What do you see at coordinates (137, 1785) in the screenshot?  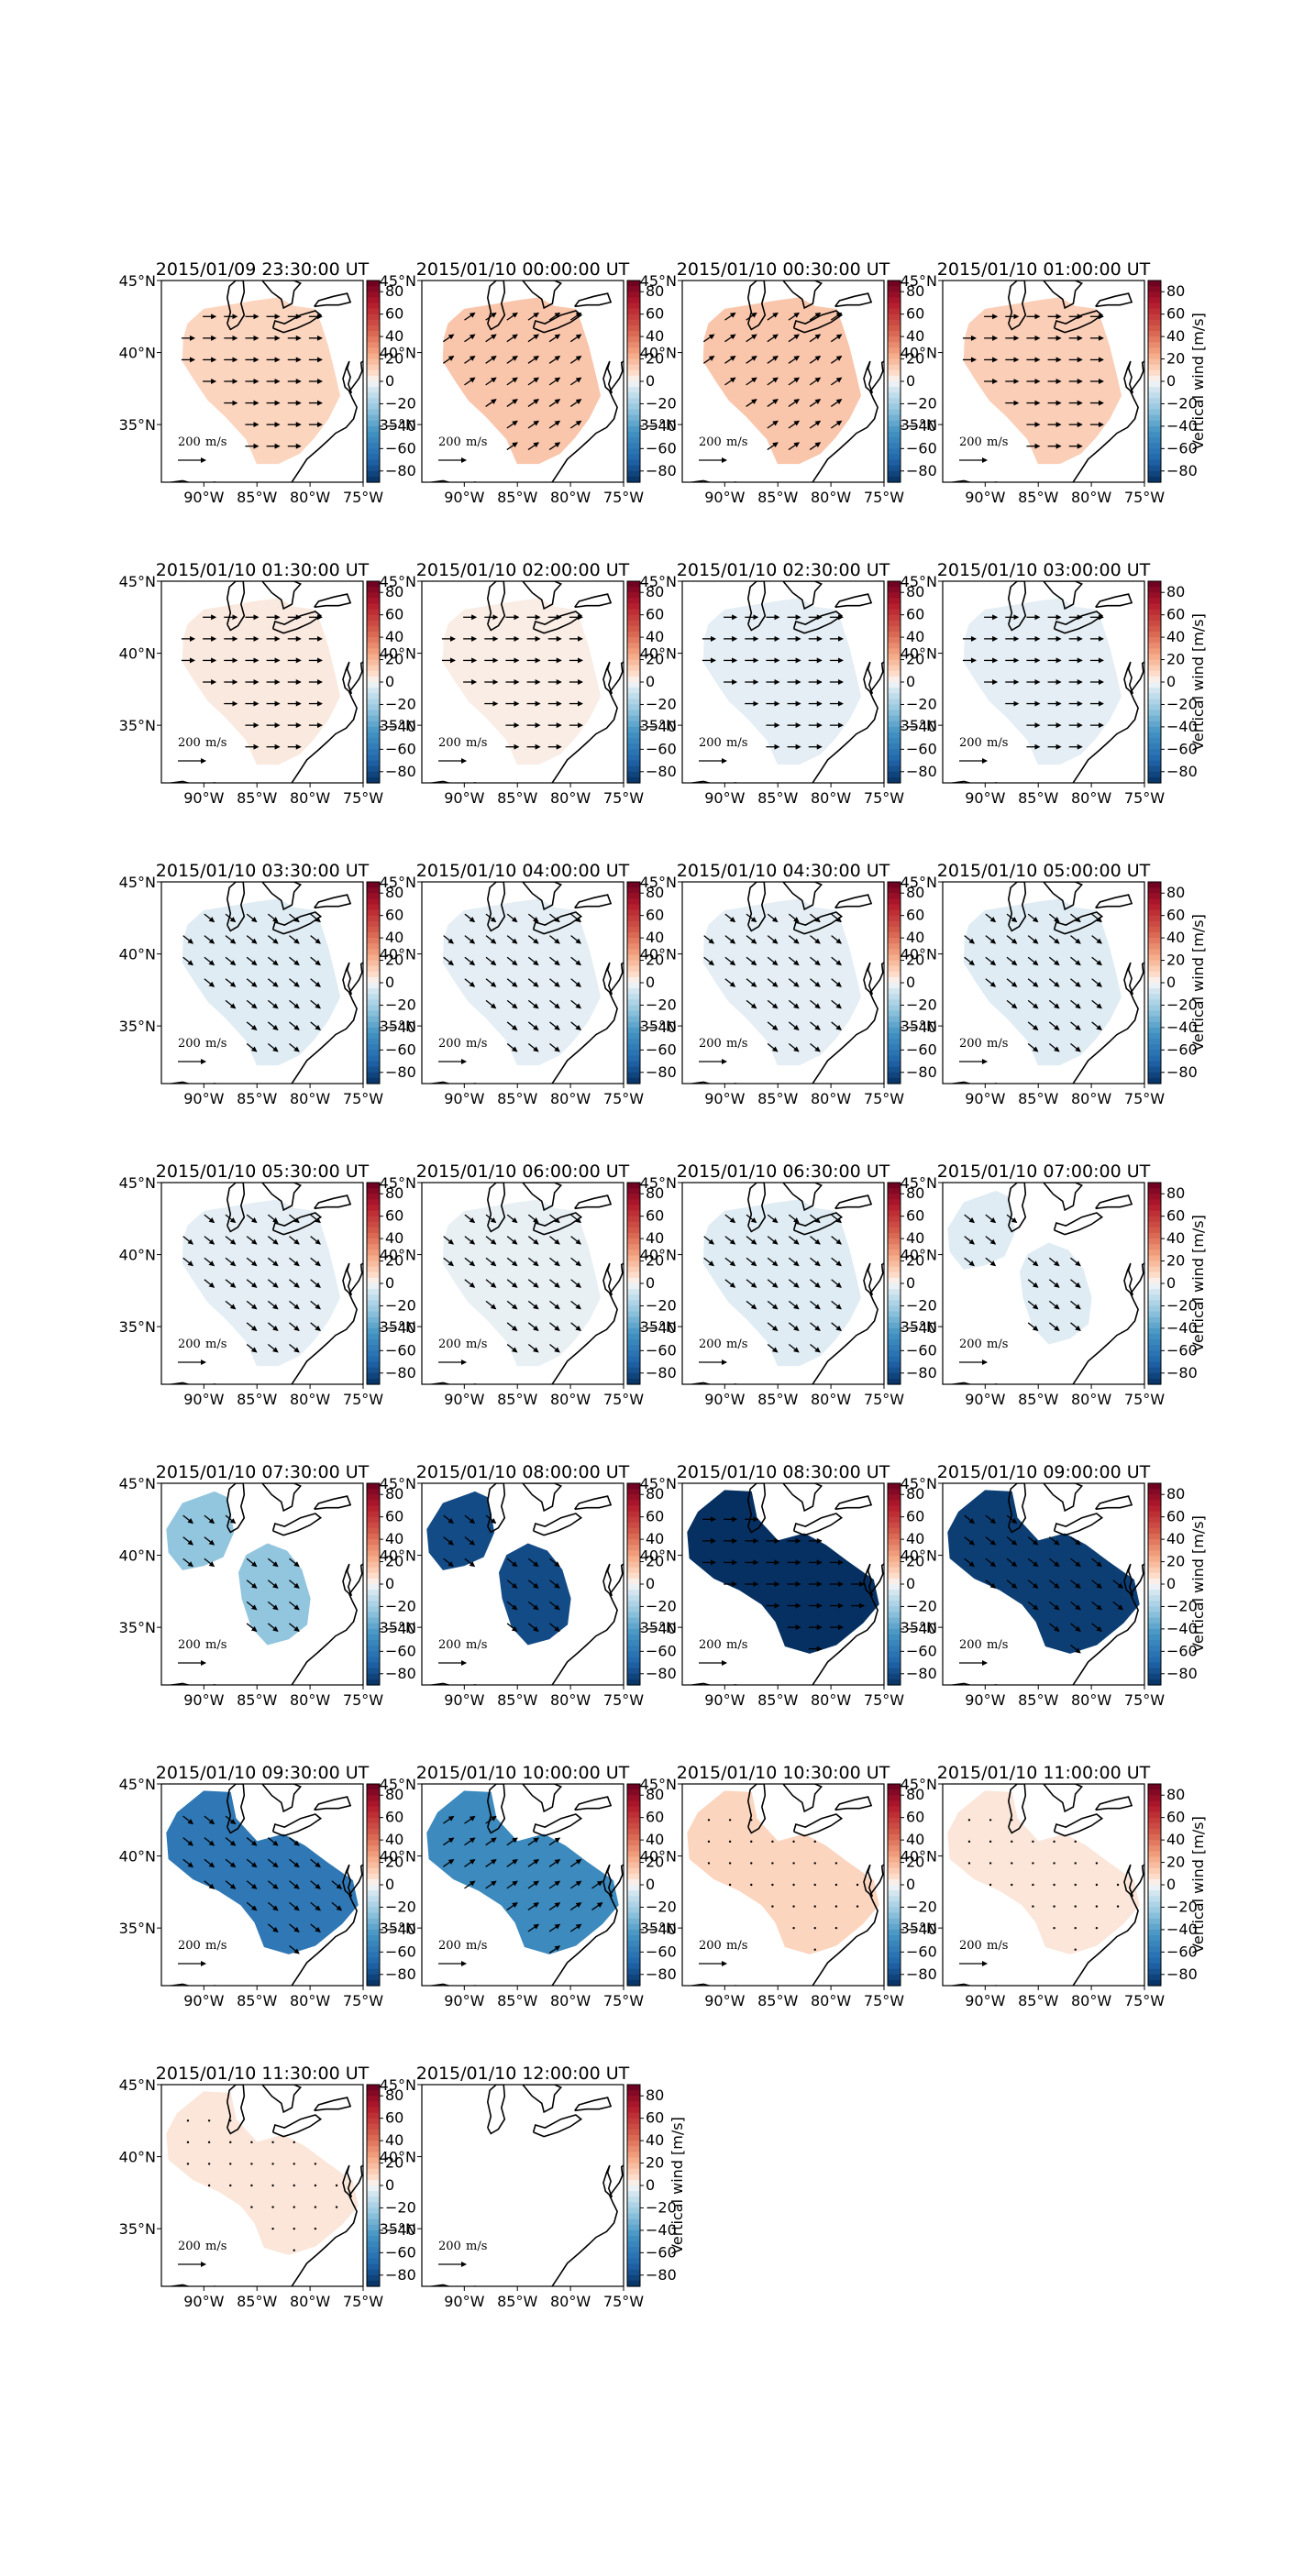 I see `lat-tick-label: 45°N` at bounding box center [137, 1785].